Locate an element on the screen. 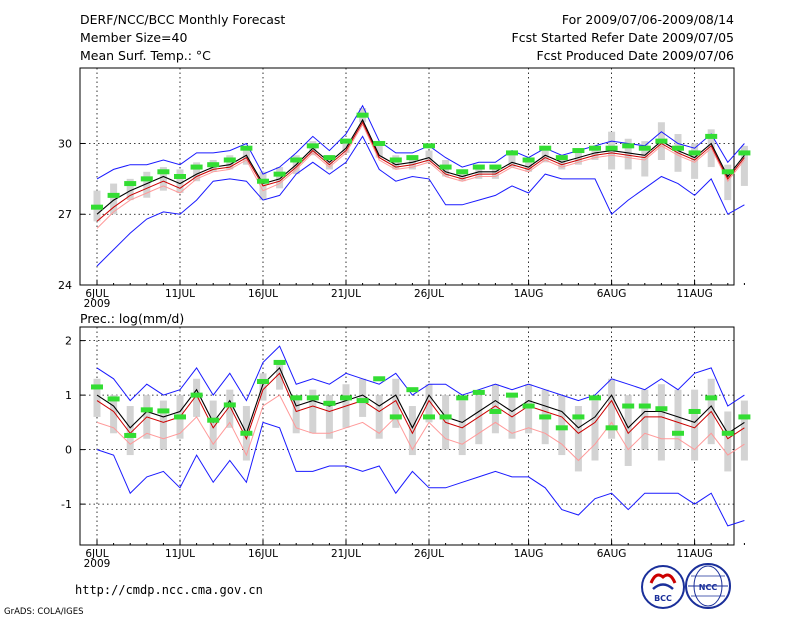  forecast-range: For 2009/07/06-2009/08/14 is located at coordinates (648, 19).